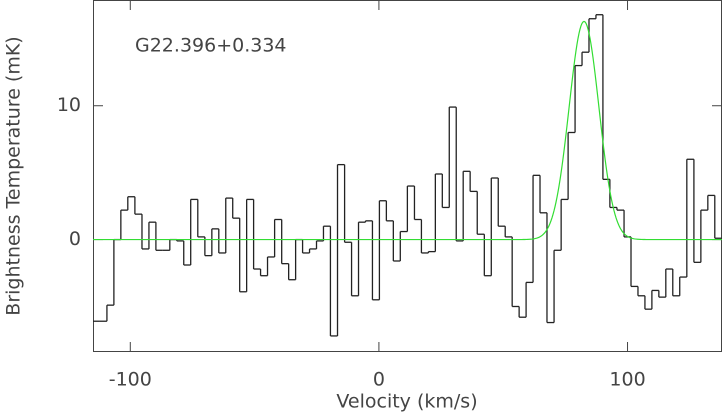 This screenshot has width=722, height=415. What do you see at coordinates (406, 402) in the screenshot?
I see `x-axis-label: Velocity (km/s)` at bounding box center [406, 402].